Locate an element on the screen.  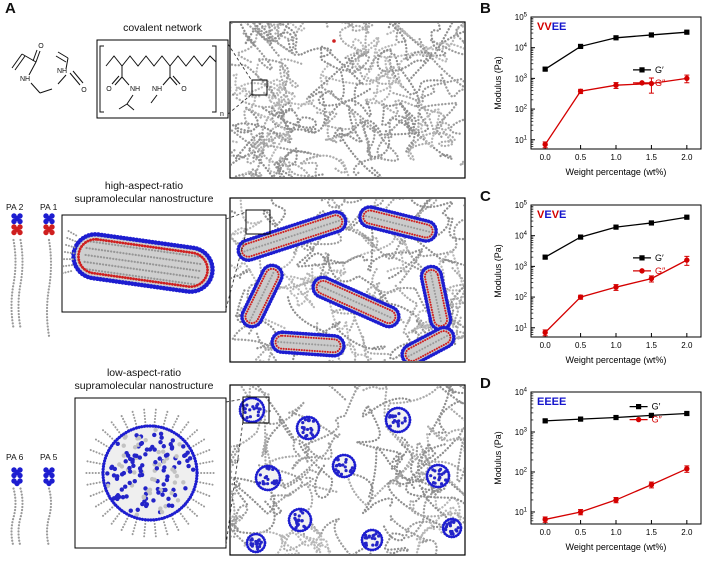
panel-b-label: B is located at coordinates (485, 8).